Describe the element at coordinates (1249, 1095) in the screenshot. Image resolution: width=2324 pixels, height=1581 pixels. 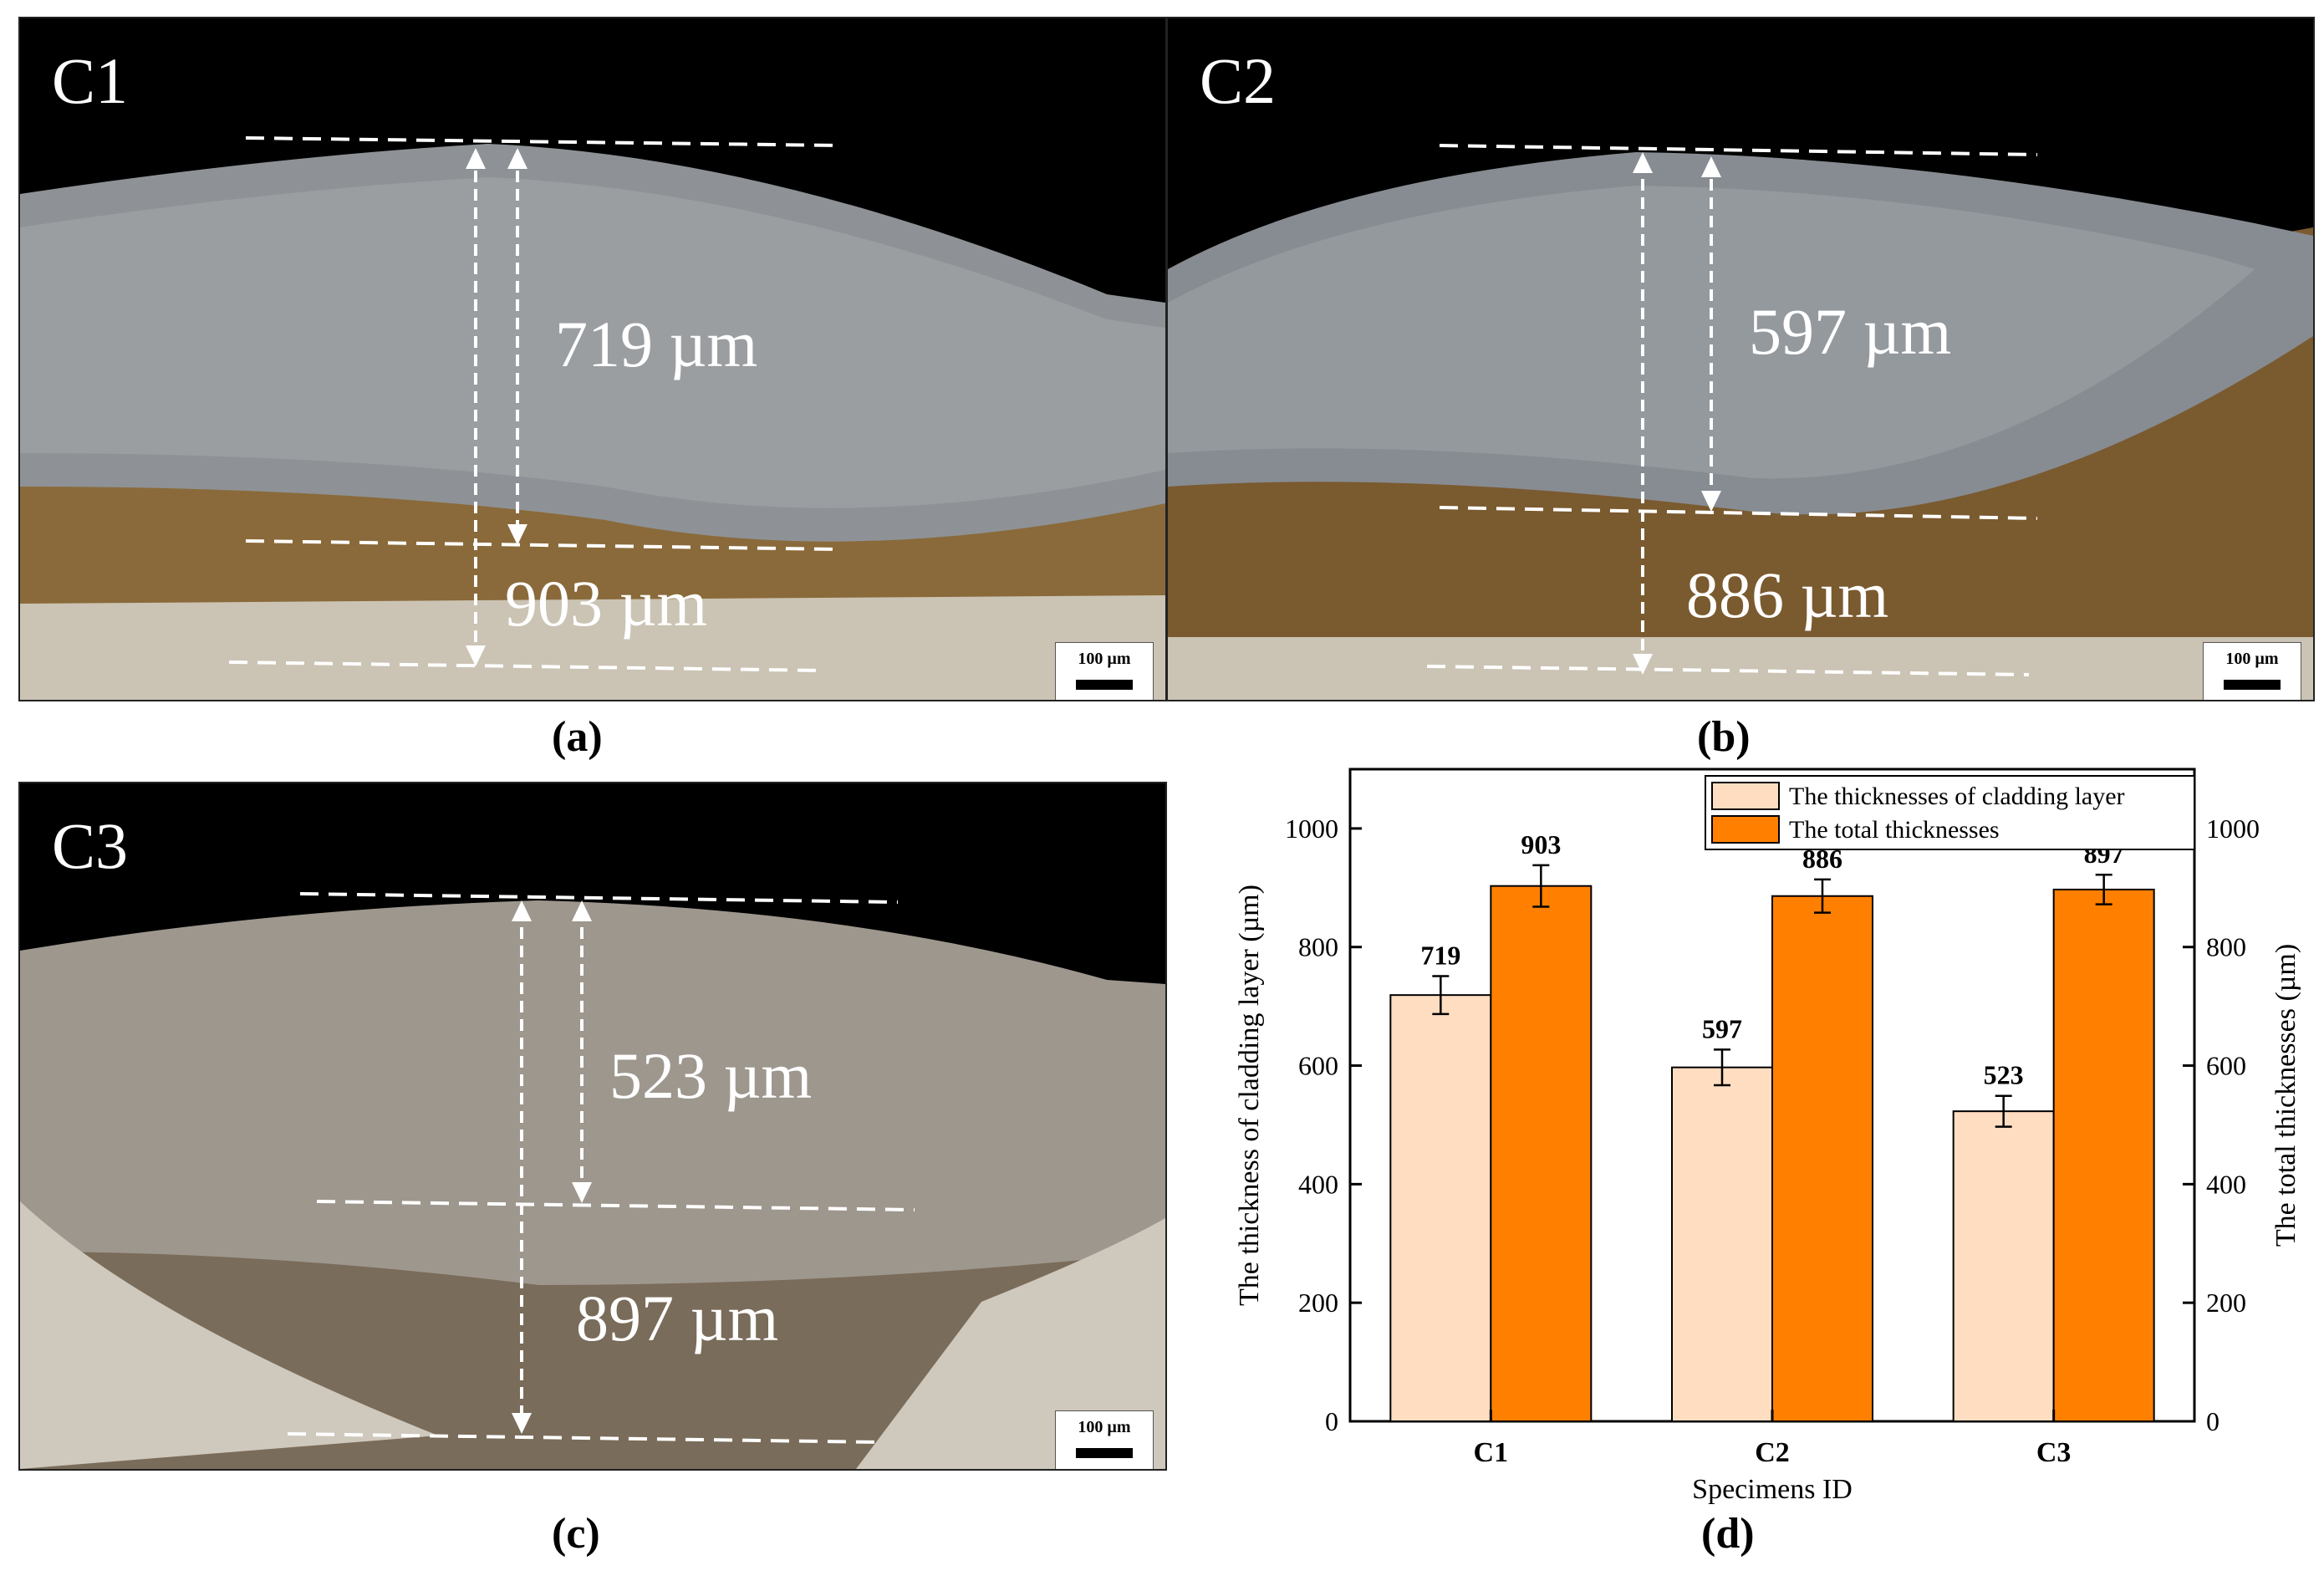
I see `y-left-axis-title: The thickness of cladding layer (µm)` at that location.